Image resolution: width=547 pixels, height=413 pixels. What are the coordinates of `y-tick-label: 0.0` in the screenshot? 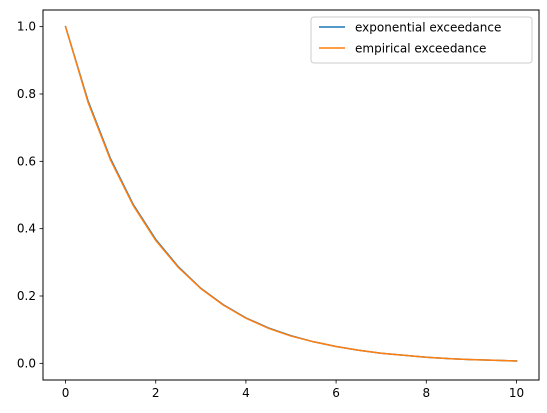 It's located at (26, 363).